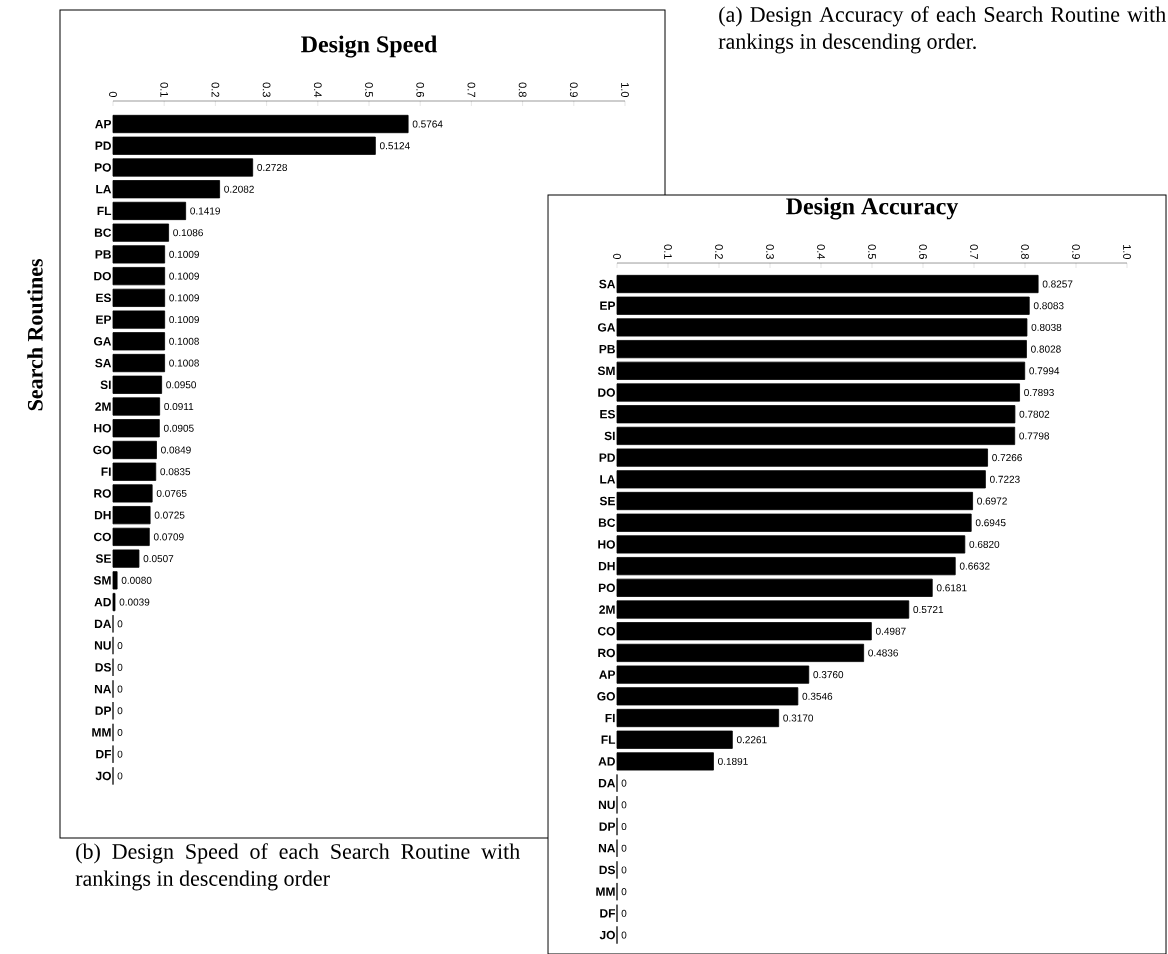 The width and height of the screenshot is (1168, 954). What do you see at coordinates (923, 251) in the screenshot?
I see `x-tick-label: 0.6` at bounding box center [923, 251].